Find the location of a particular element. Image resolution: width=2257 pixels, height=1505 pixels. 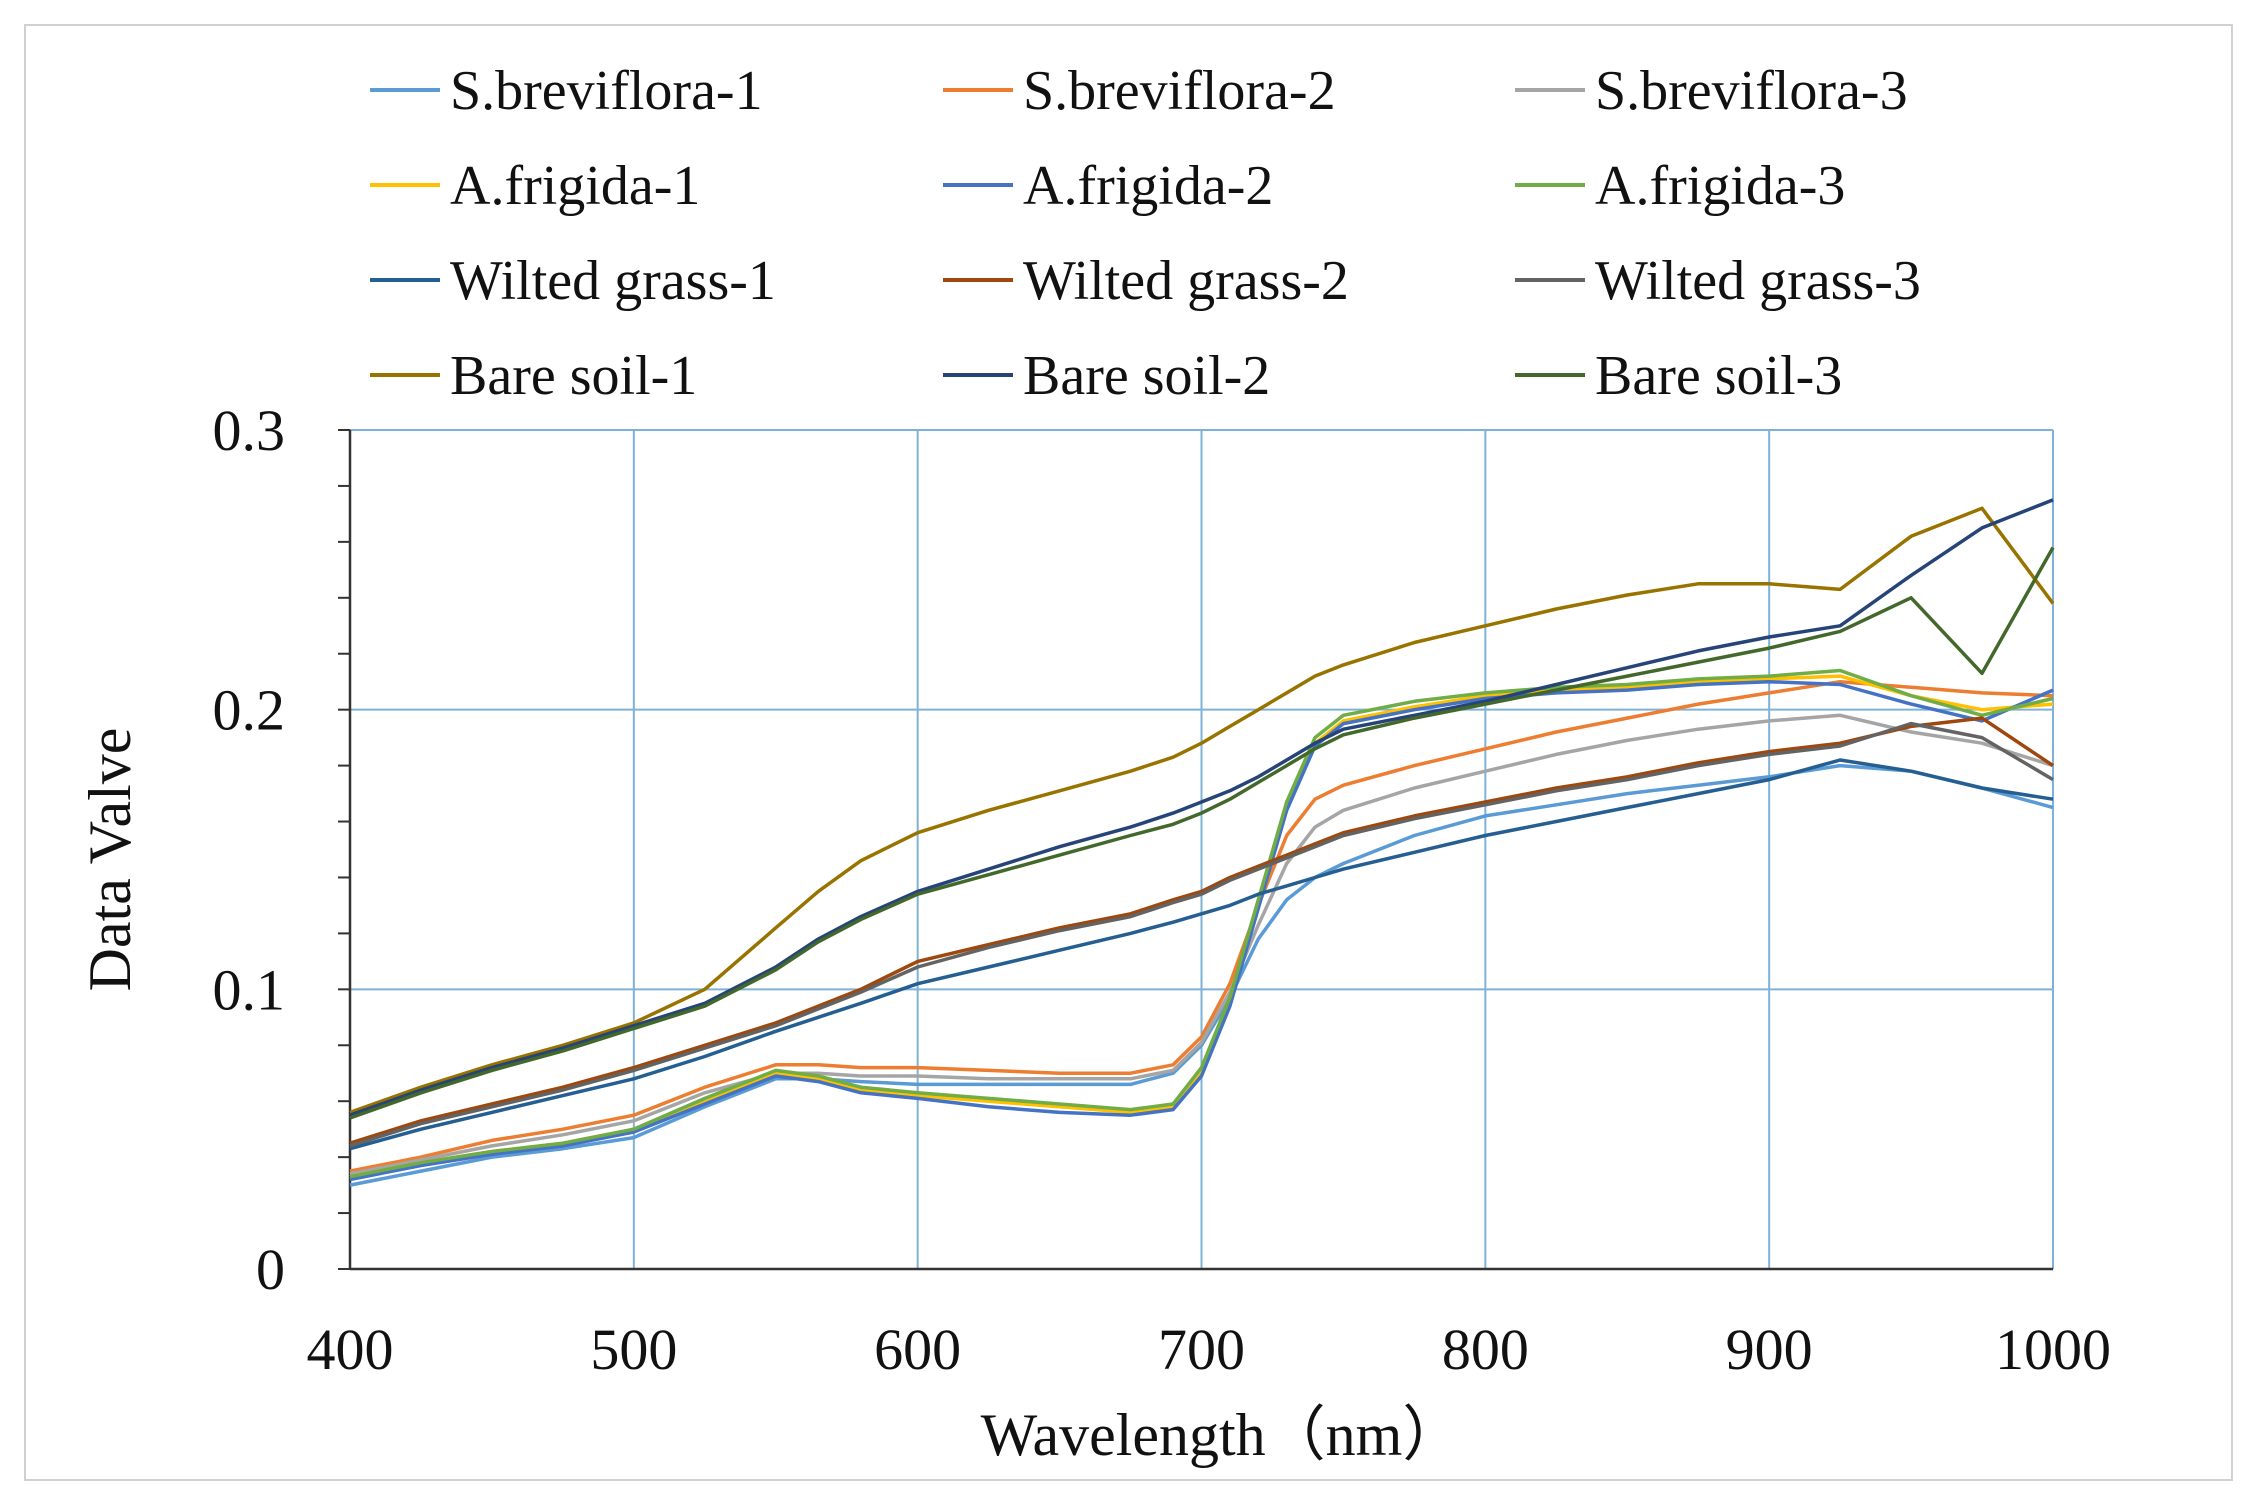

y-axis-title: Data Valve is located at coordinates (110, 860).